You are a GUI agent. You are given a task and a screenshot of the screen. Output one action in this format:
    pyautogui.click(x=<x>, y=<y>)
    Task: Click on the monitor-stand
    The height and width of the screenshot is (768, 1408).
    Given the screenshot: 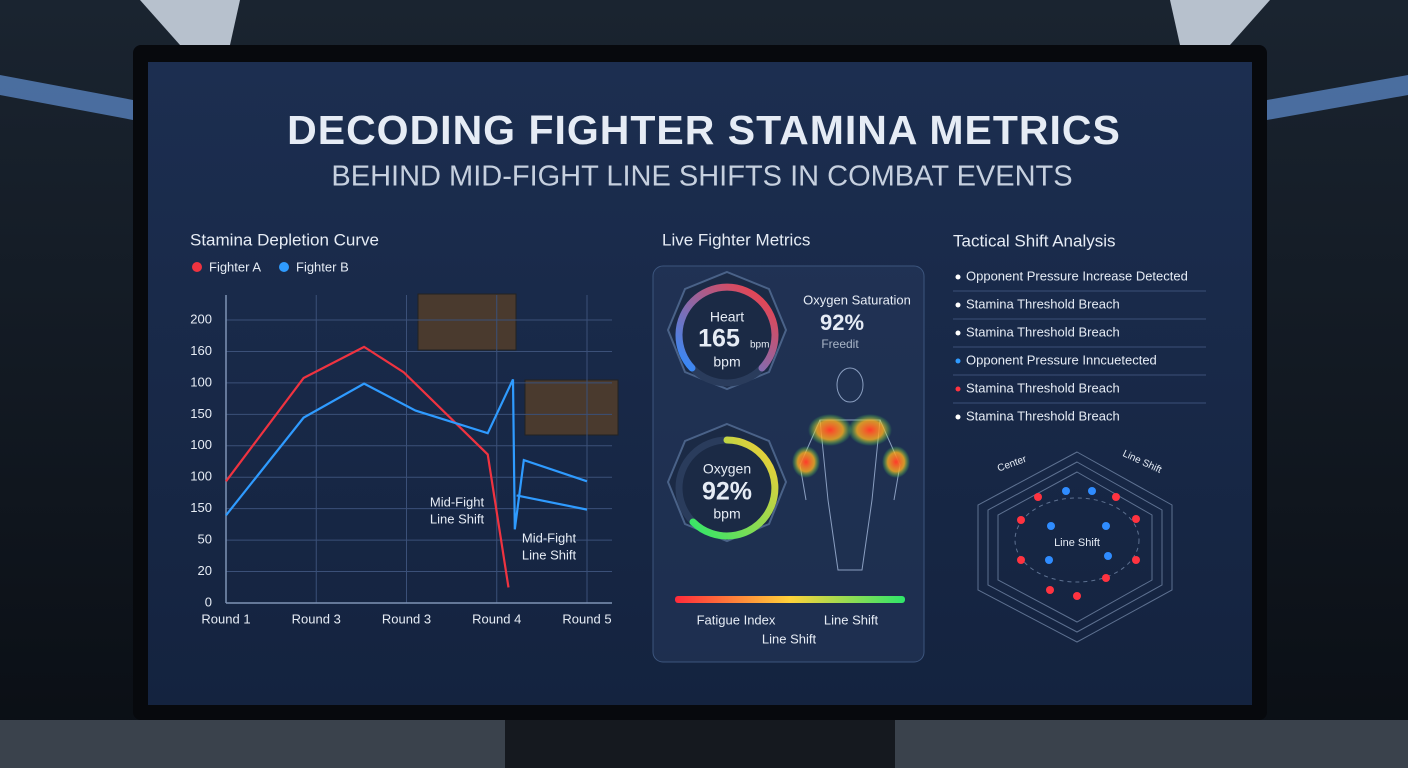 What is the action you would take?
    pyautogui.click(x=700, y=743)
    